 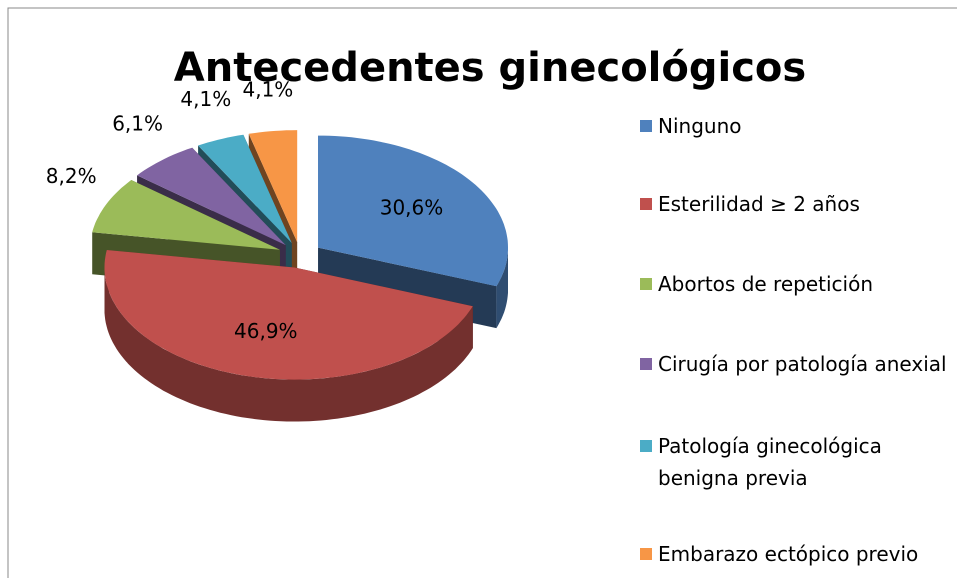 What do you see at coordinates (266, 331) in the screenshot?
I see `data-label: 46,9%` at bounding box center [266, 331].